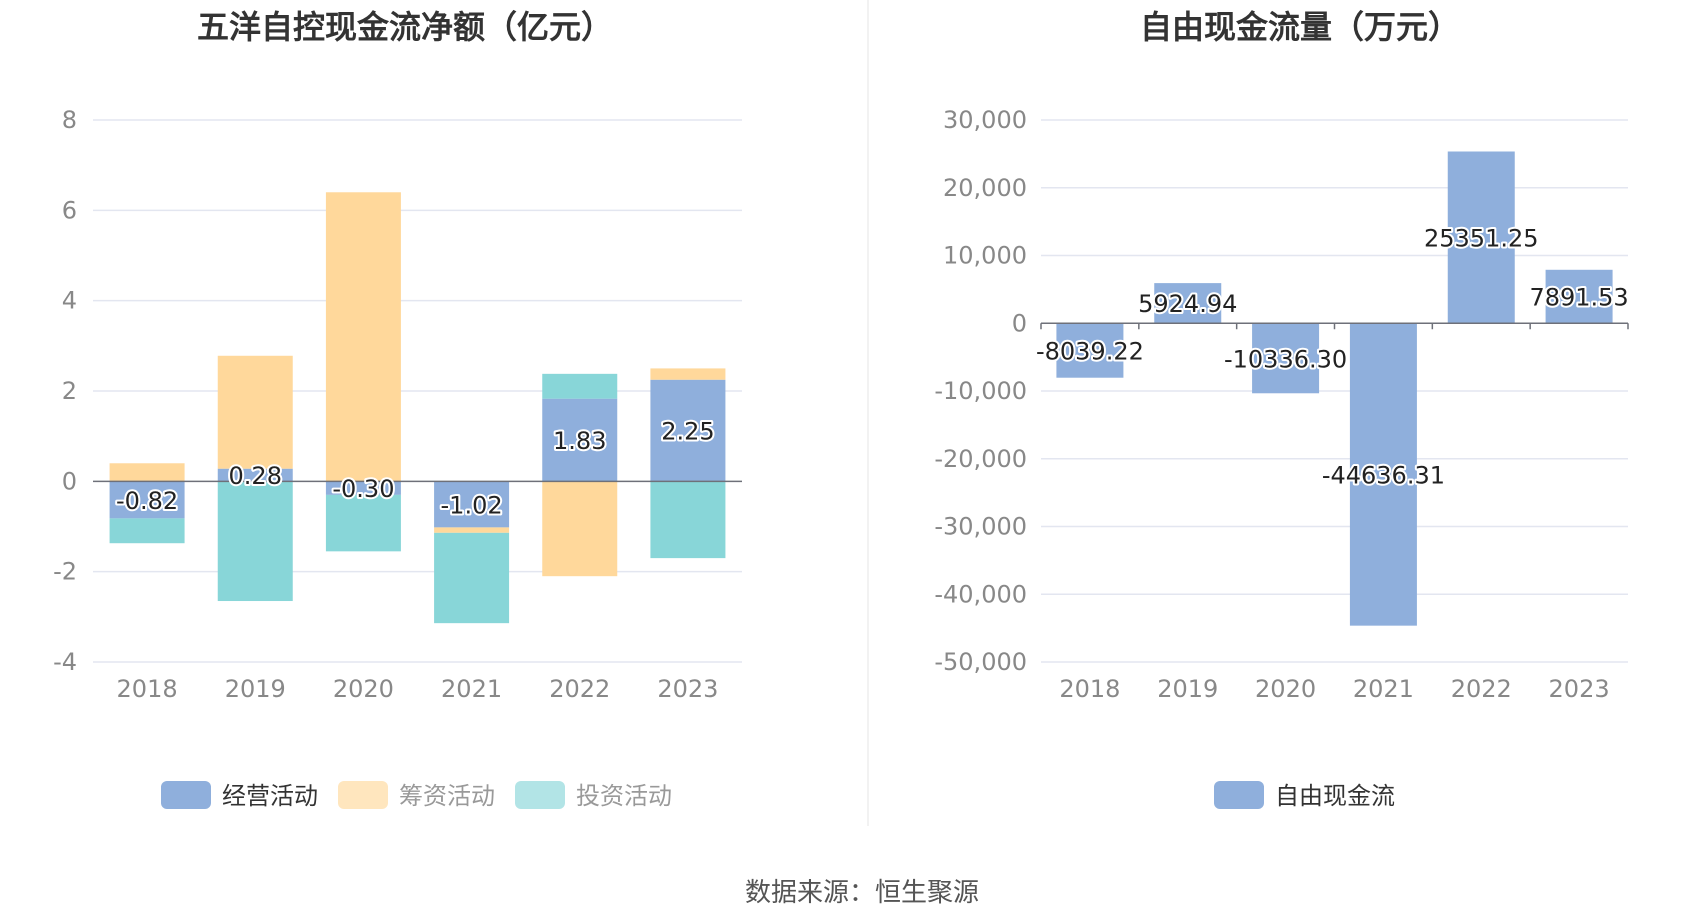 The image size is (1700, 918). Describe the element at coordinates (980, 662) in the screenshot. I see `y-tick-label: -50,000` at that location.